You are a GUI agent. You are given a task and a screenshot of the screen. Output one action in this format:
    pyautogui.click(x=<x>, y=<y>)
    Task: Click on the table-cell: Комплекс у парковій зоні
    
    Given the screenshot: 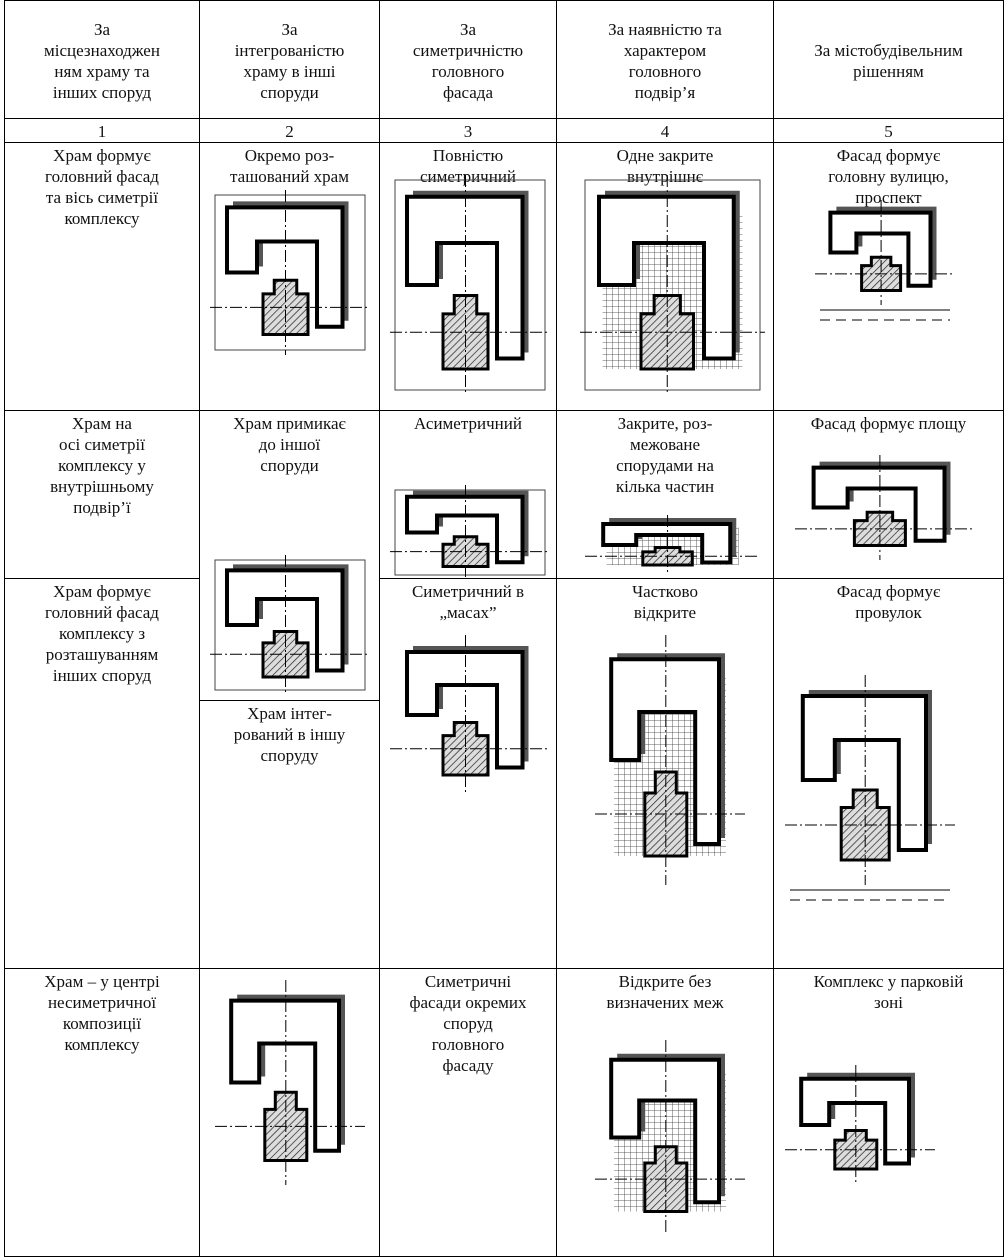 What is the action you would take?
    pyautogui.click(x=888, y=1112)
    